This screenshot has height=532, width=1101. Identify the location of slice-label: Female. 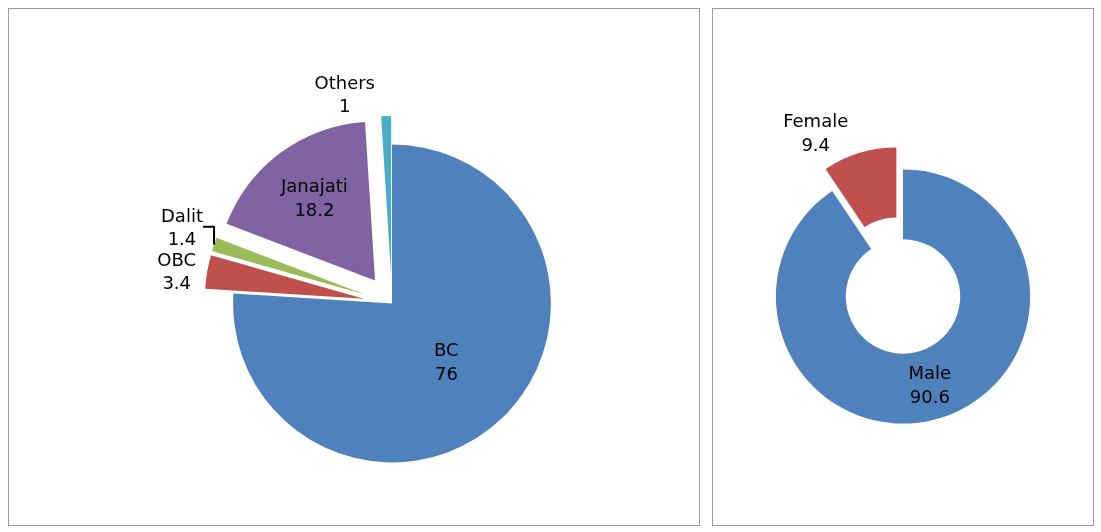
(816, 121).